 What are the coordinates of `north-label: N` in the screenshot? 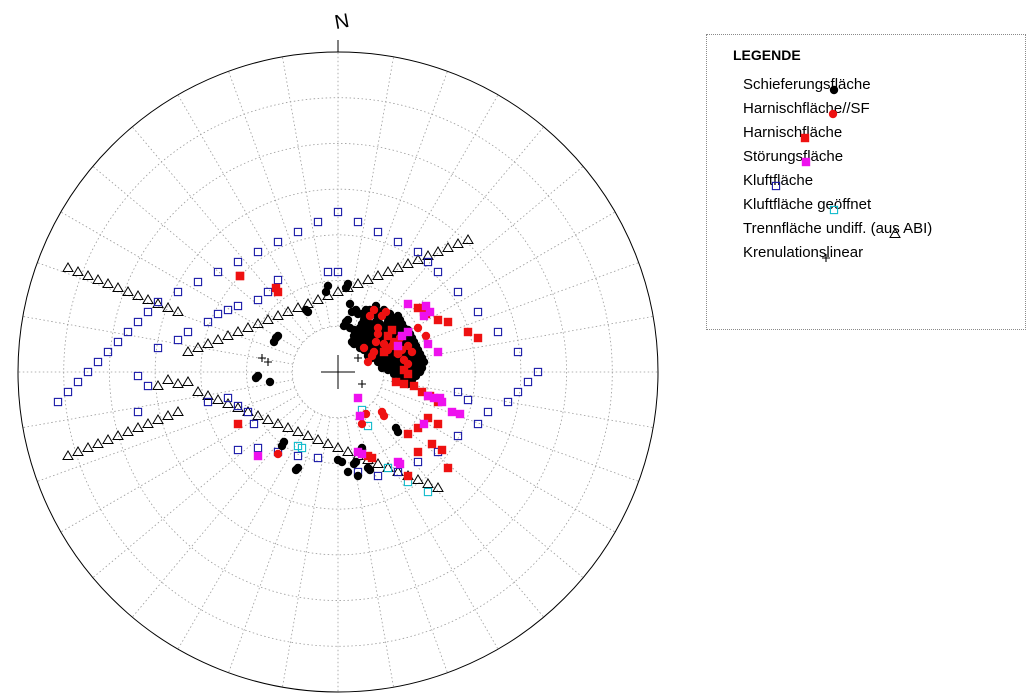 It's located at (342, 22).